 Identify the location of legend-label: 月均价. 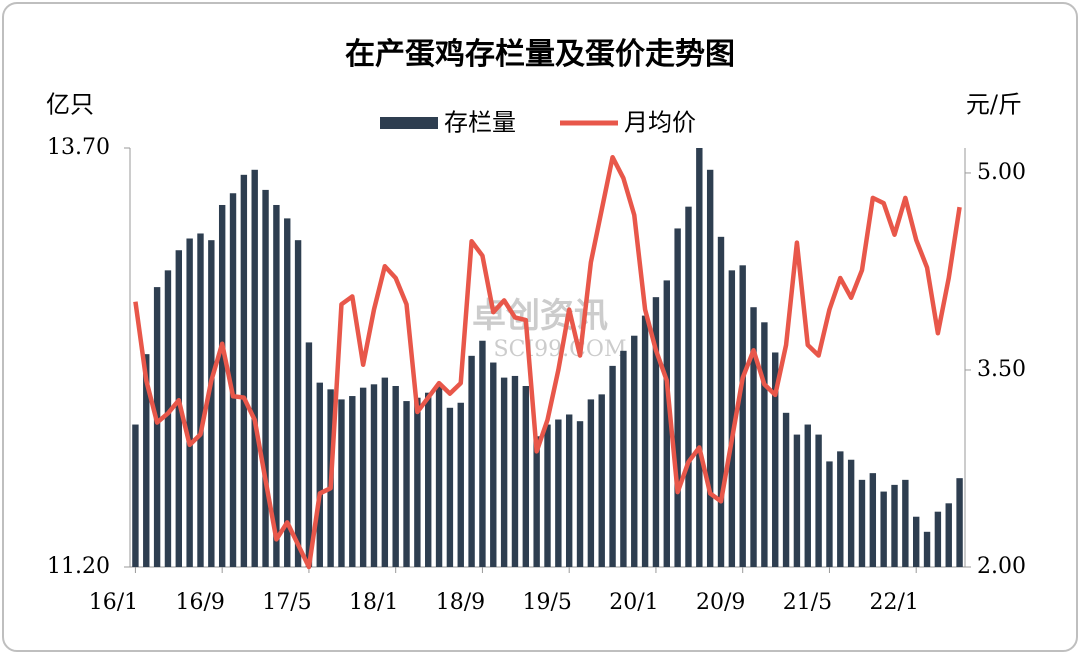
(660, 123).